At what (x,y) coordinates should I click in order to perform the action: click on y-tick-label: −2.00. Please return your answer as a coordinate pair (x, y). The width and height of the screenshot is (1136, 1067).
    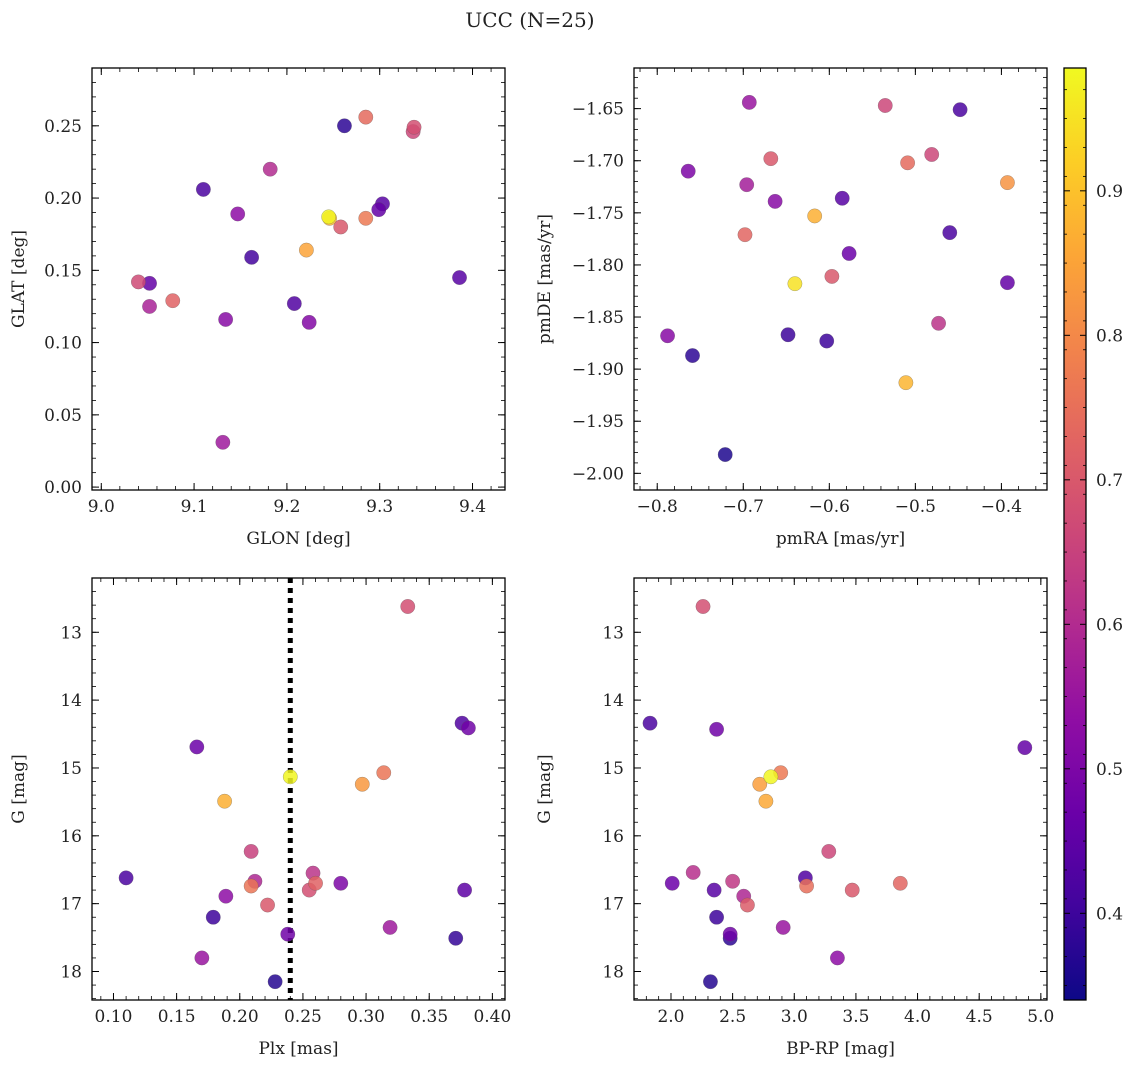
    Looking at the image, I should click on (598, 474).